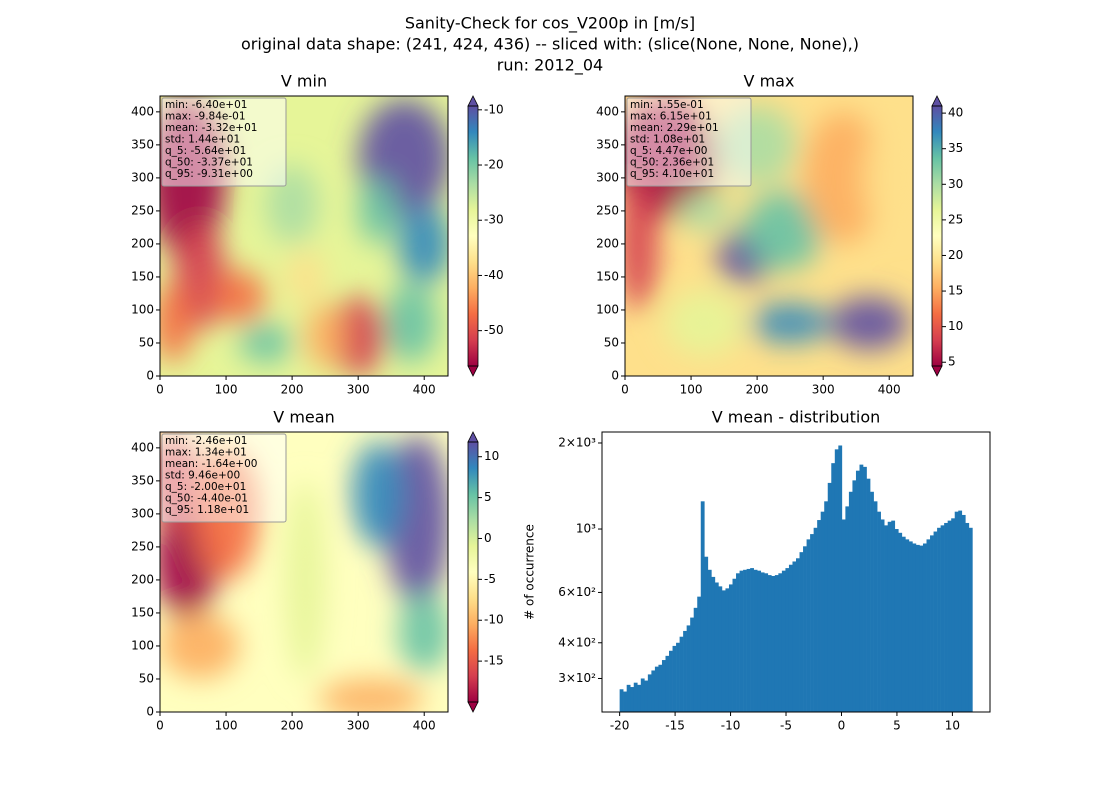 Image resolution: width=1100 pixels, height=800 pixels. Describe the element at coordinates (207, 510) in the screenshot. I see `stats-line: q_95: 1.18e+01` at that location.